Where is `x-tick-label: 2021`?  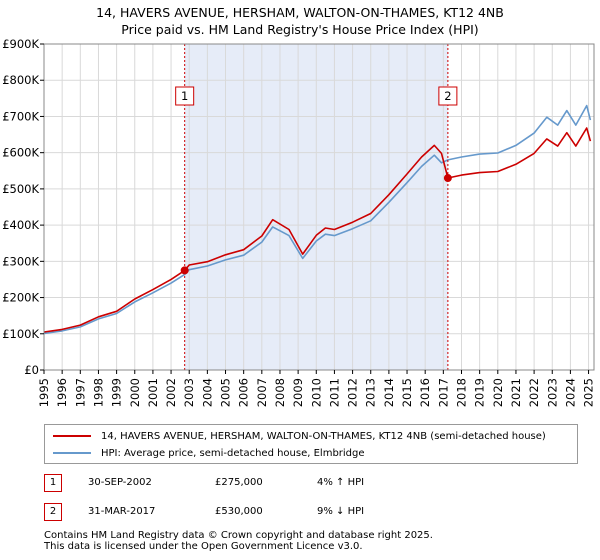 x-tick-label: 2021 is located at coordinates (516, 392).